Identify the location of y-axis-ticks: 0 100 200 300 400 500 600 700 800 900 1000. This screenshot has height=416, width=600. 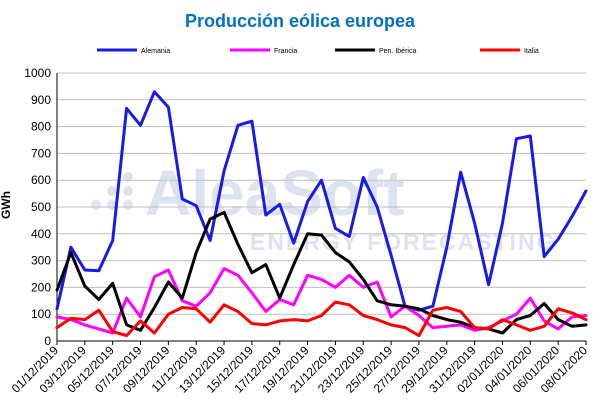
(37, 207).